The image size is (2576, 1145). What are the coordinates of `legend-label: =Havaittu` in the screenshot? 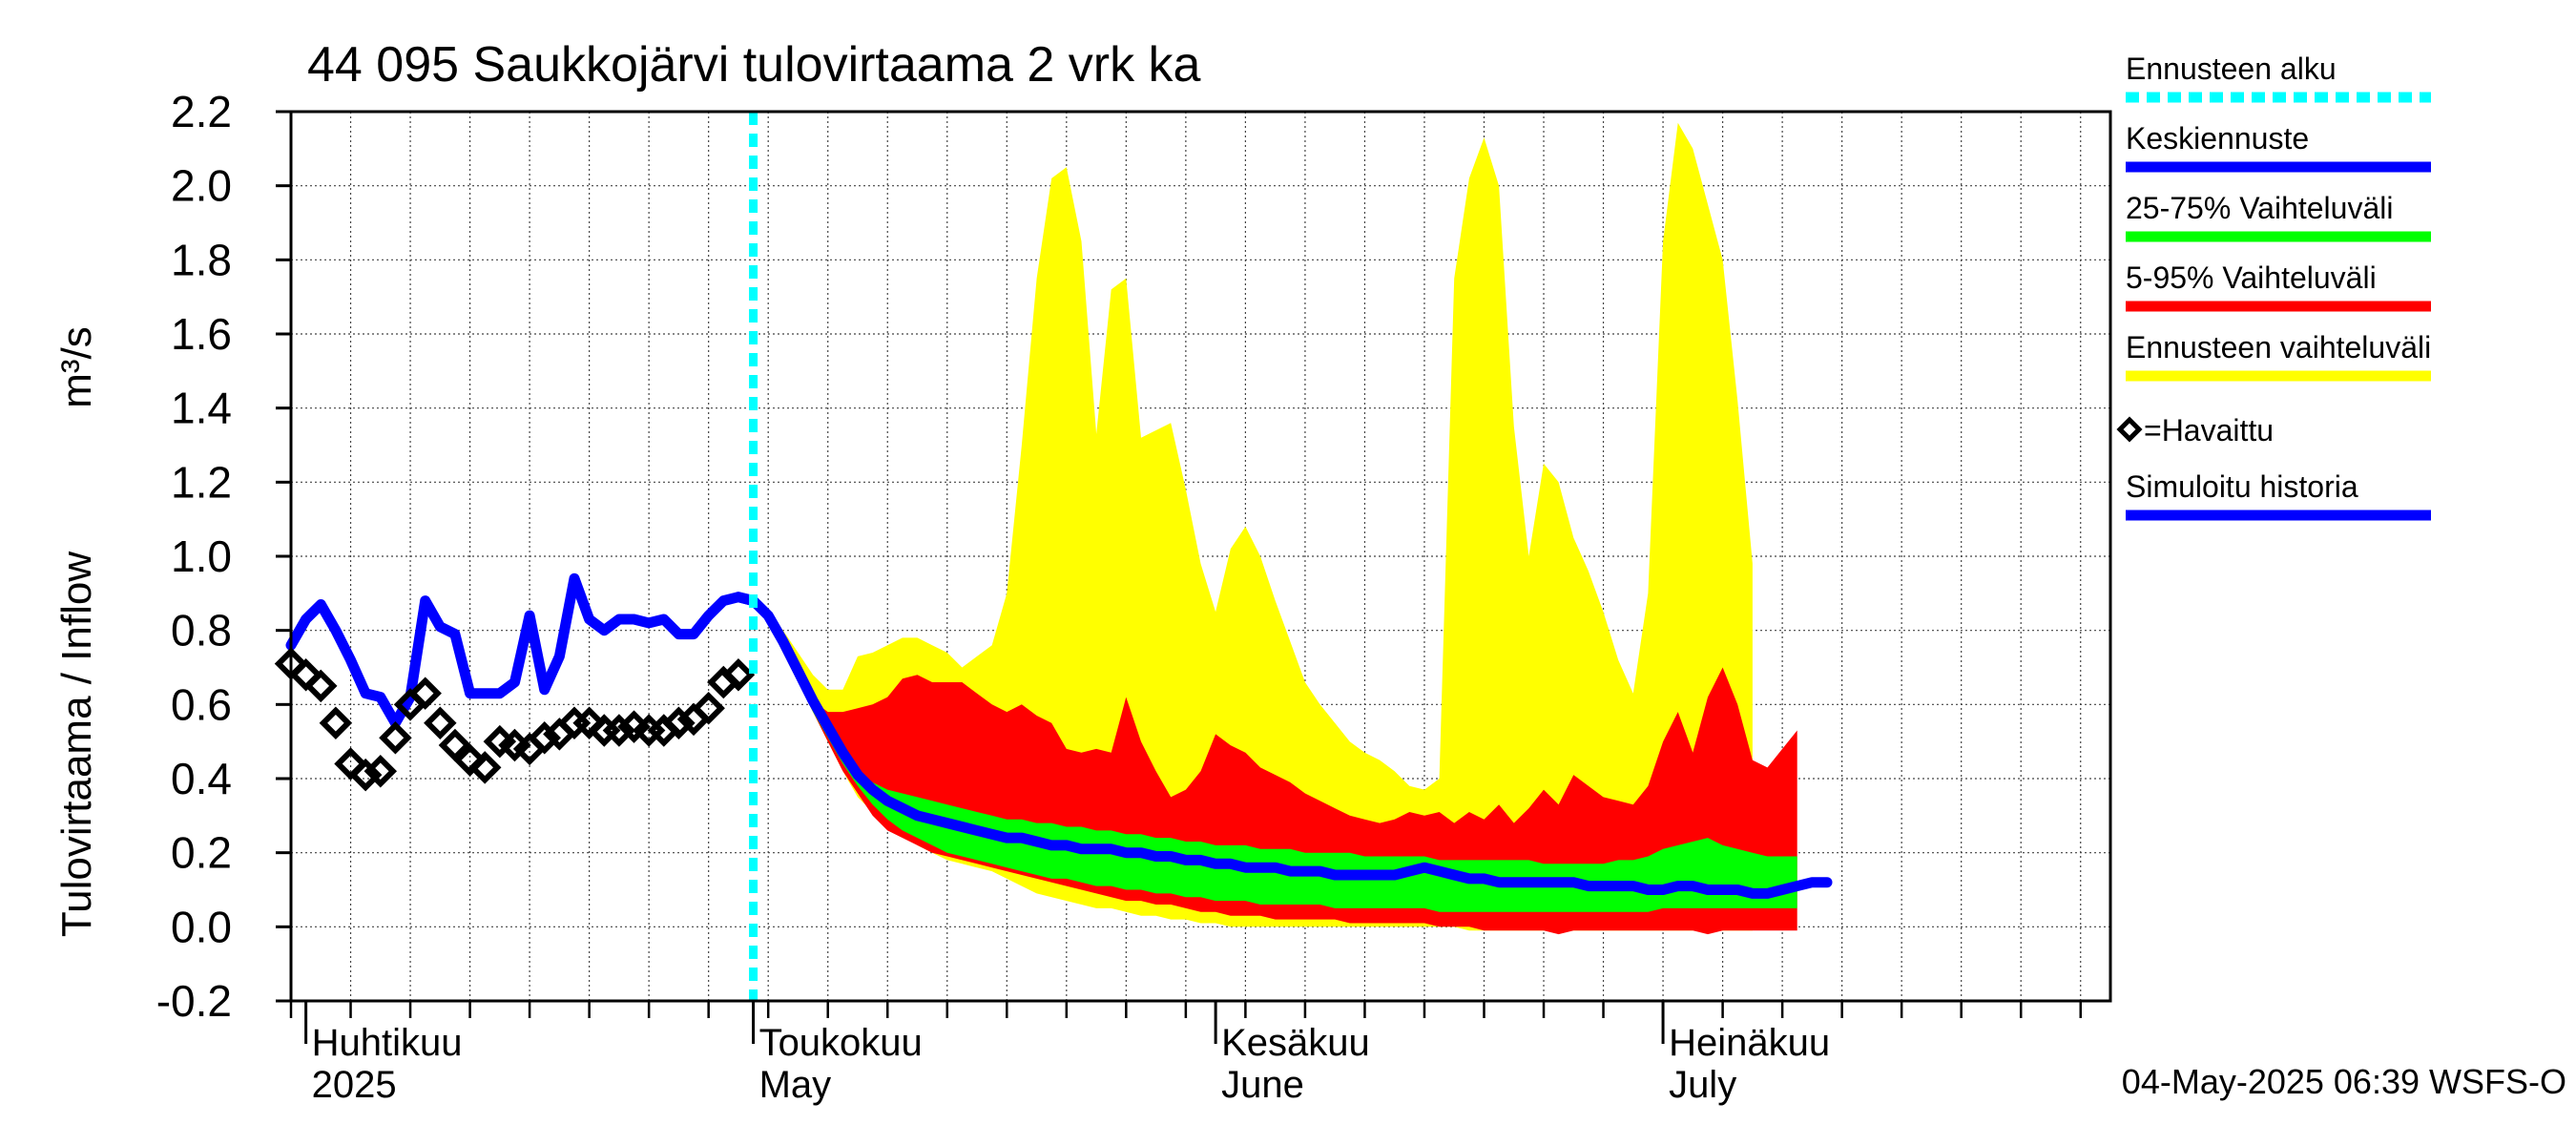 It's located at (2209, 431).